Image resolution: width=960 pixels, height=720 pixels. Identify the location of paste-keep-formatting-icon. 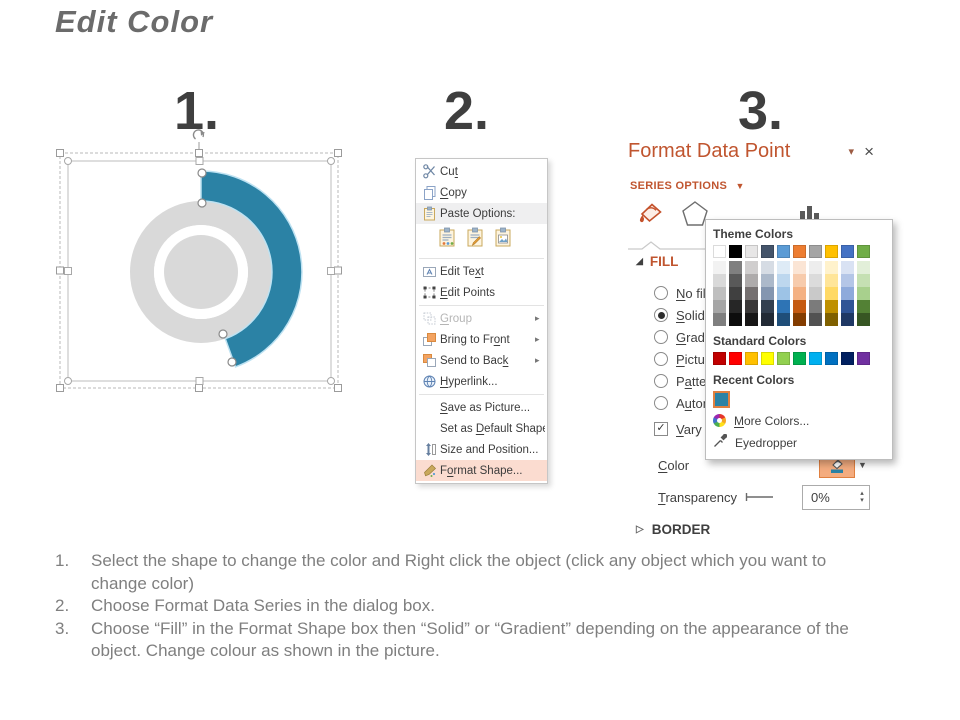
(476, 239).